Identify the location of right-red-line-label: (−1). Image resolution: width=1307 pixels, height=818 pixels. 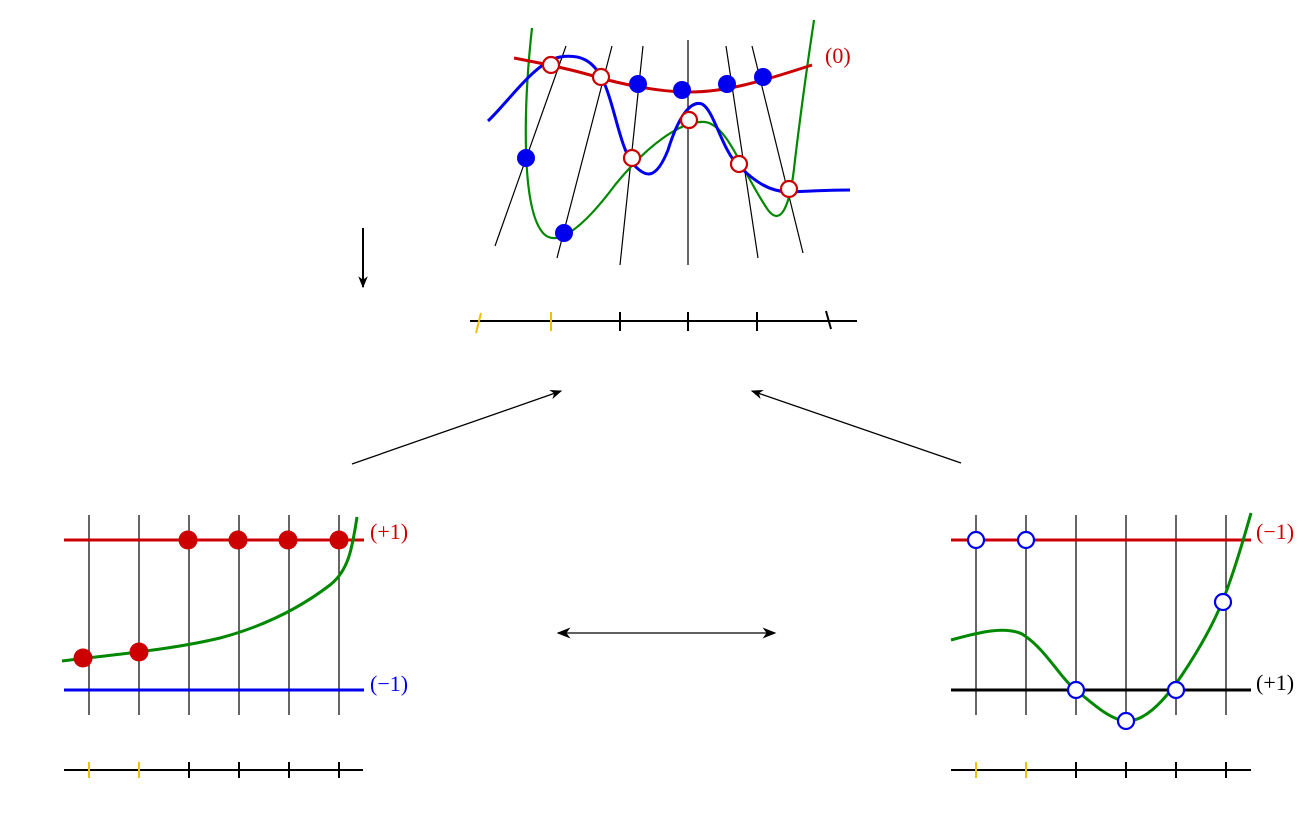
(1275, 531).